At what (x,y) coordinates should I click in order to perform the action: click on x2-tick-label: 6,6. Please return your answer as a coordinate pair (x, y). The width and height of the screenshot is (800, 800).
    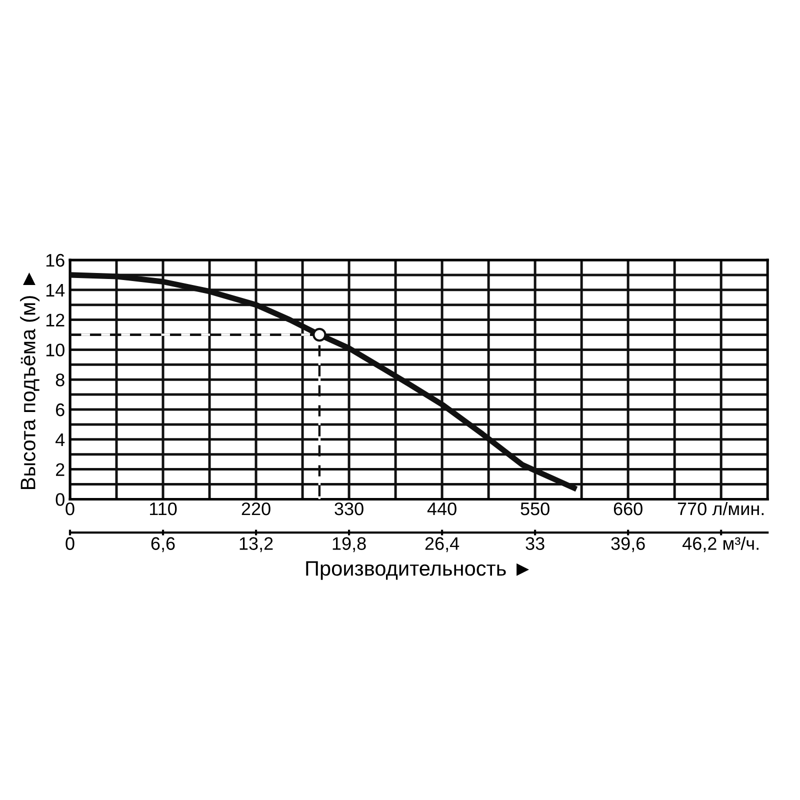
    Looking at the image, I should click on (163, 544).